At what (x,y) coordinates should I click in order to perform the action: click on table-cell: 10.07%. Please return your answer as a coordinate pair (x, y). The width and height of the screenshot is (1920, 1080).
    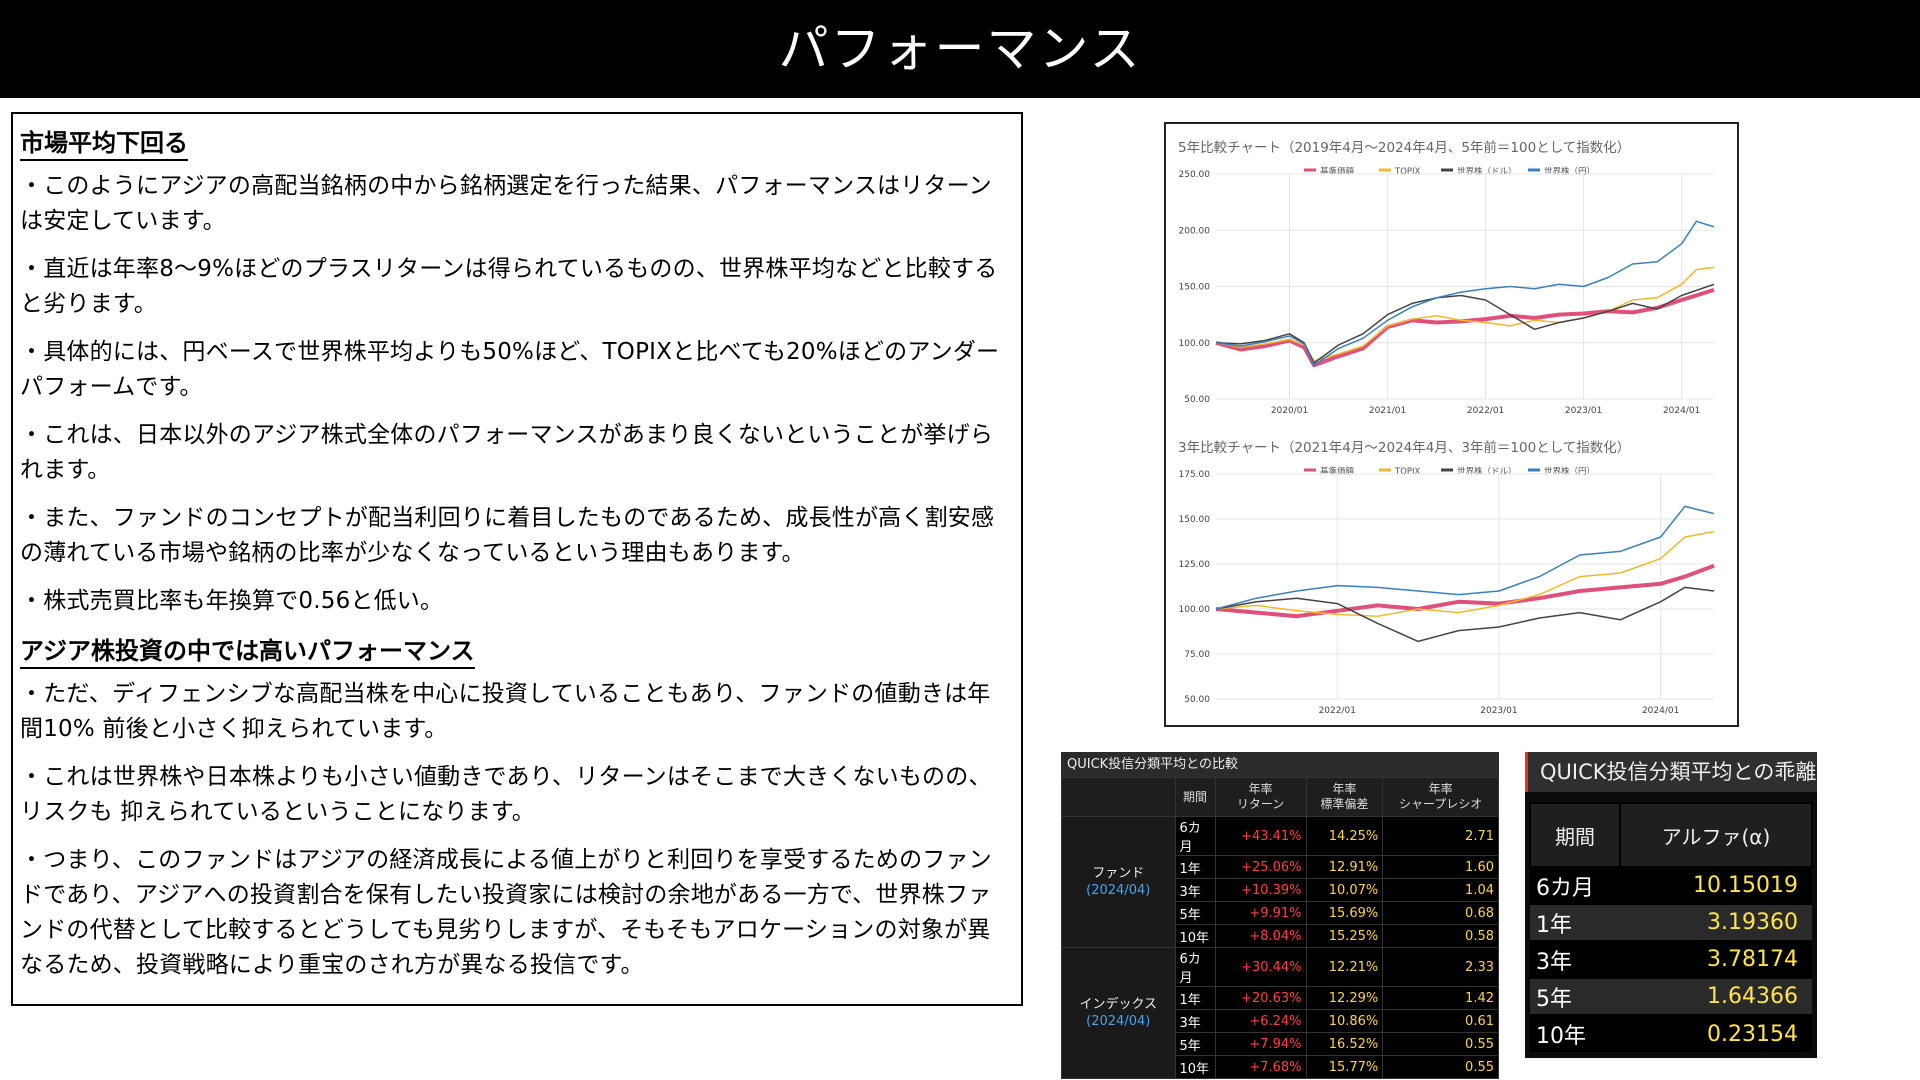
    Looking at the image, I should click on (1344, 890).